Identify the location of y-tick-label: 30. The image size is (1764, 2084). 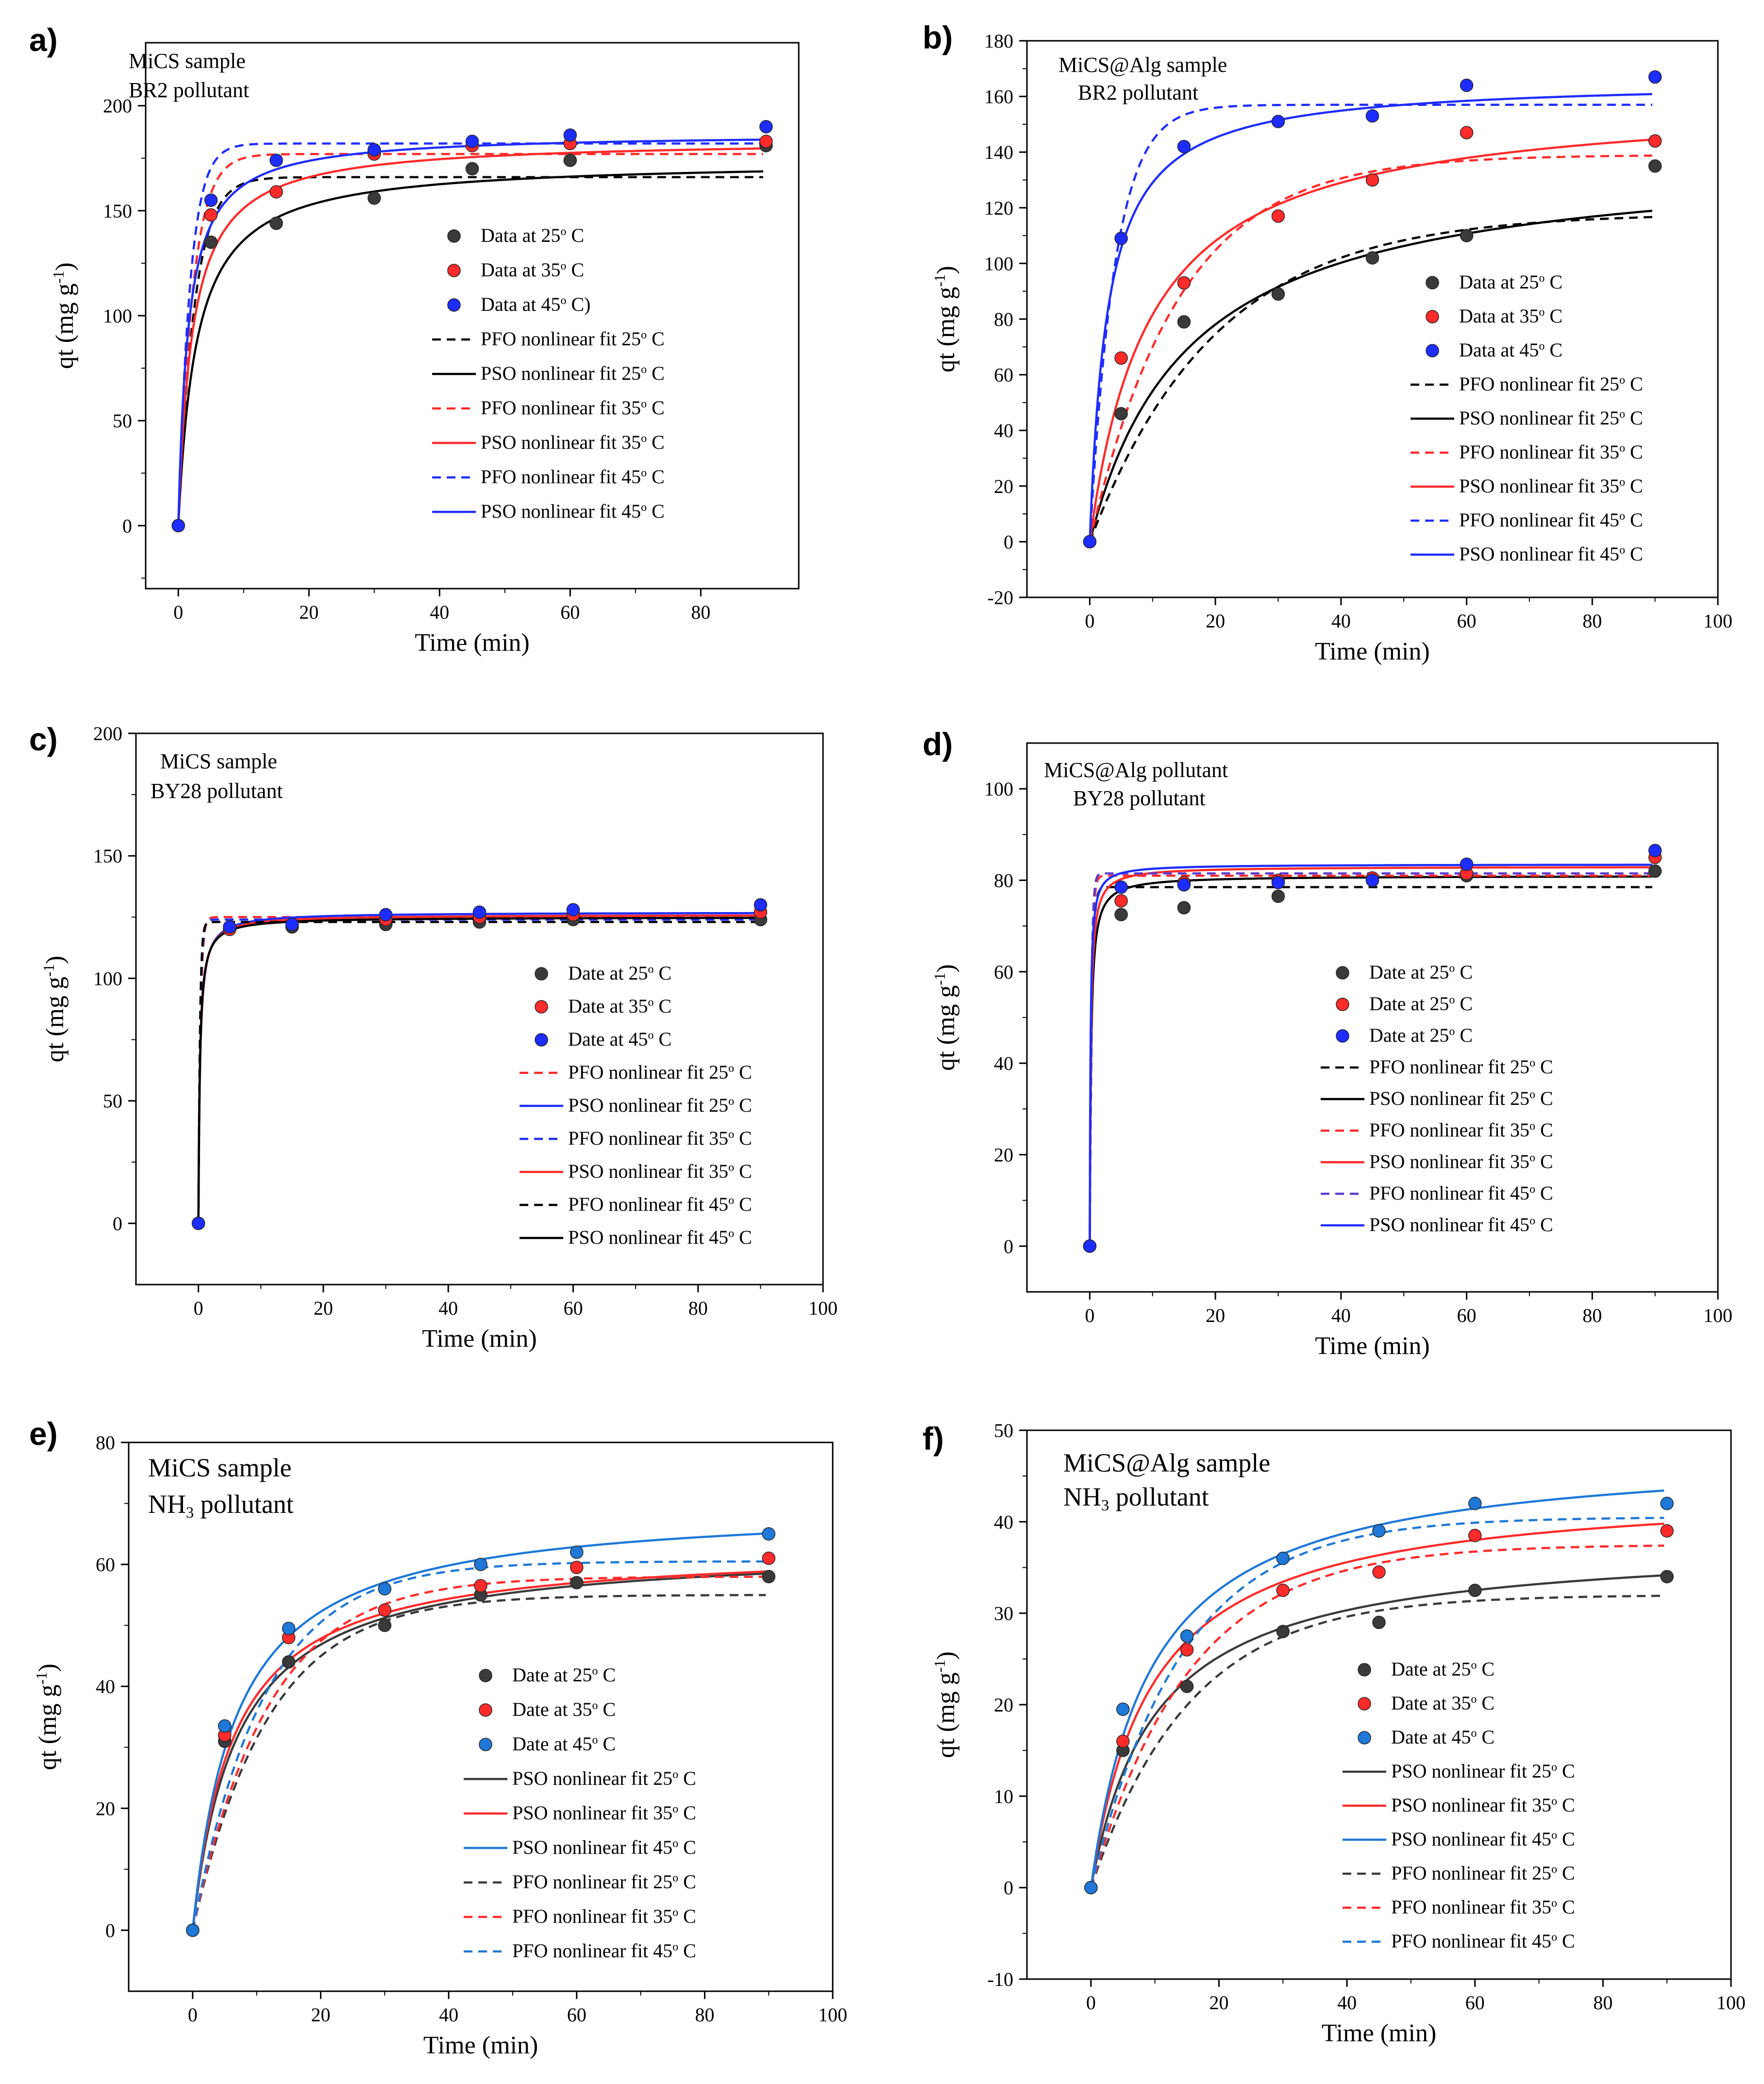
(1003, 1614).